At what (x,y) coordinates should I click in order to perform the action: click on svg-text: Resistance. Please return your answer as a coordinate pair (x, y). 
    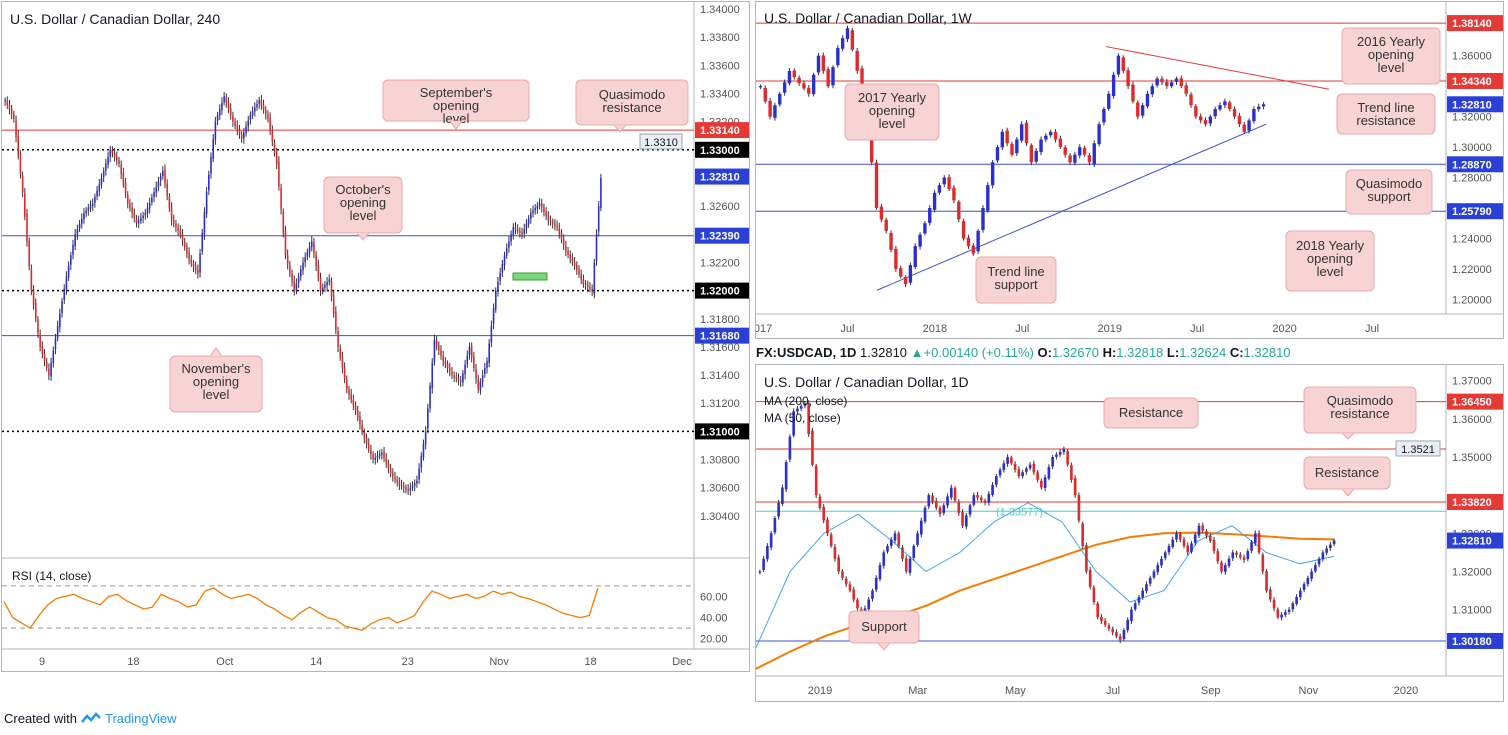
    Looking at the image, I should click on (1151, 412).